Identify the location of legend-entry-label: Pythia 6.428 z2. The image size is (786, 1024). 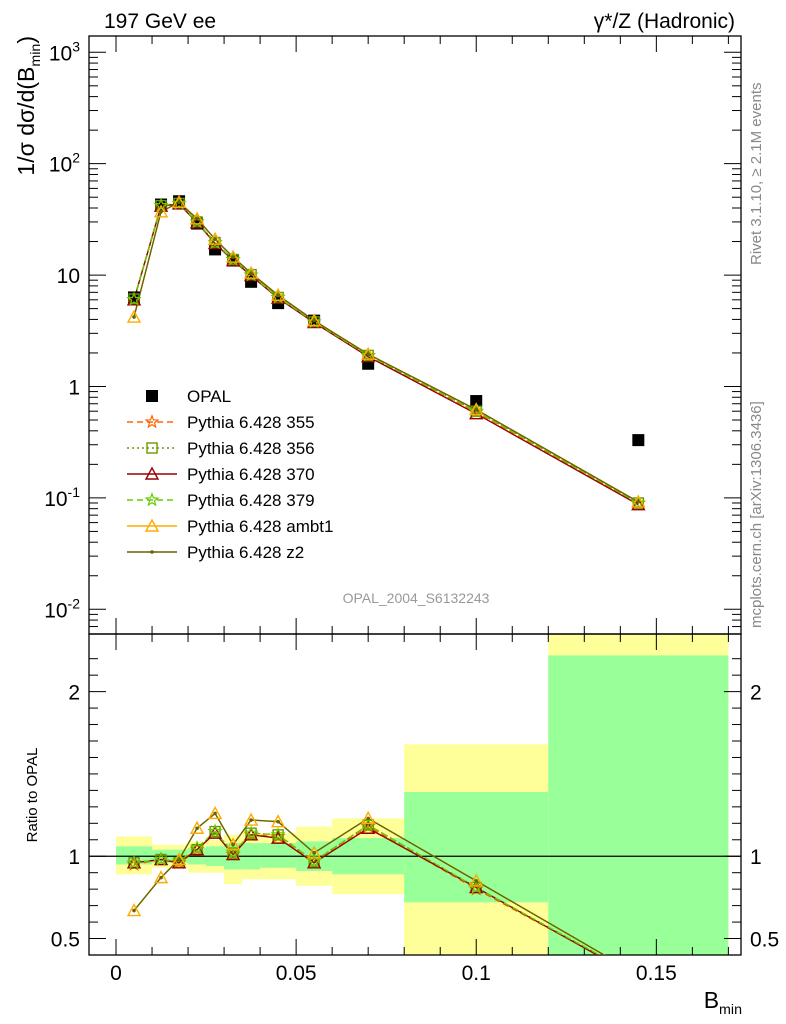
(245, 552).